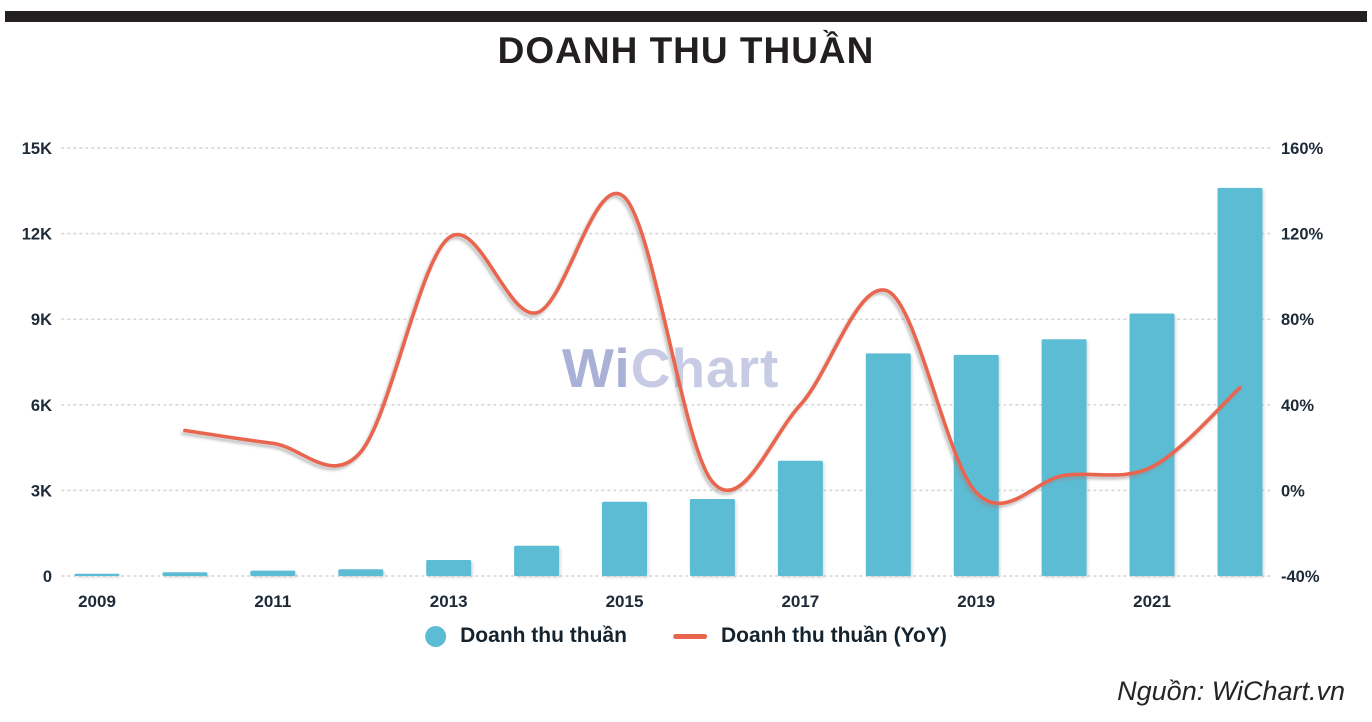 This screenshot has width=1372, height=722. I want to click on legend-line-marker, so click(689, 636).